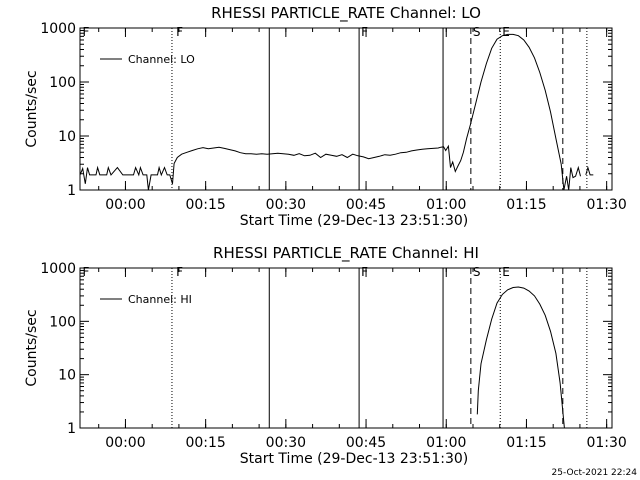 The image size is (640, 480). Describe the element at coordinates (160, 299) in the screenshot. I see `legend-label: Channel: HI` at that location.